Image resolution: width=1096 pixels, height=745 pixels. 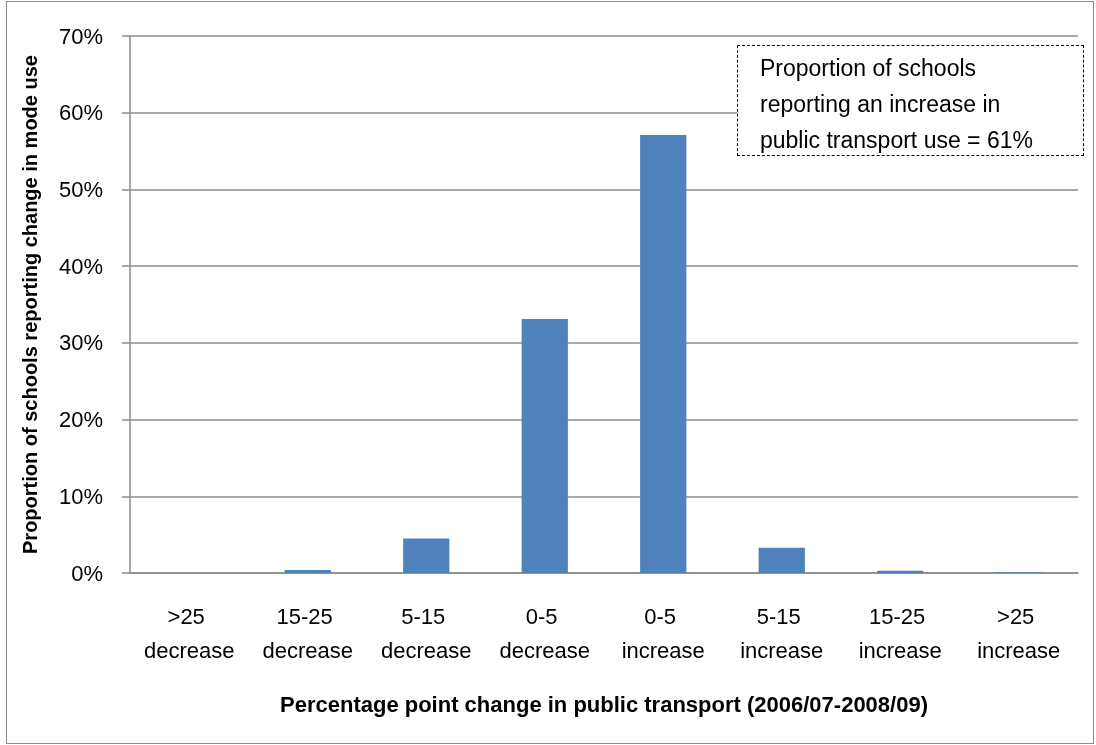 What do you see at coordinates (663, 633) in the screenshot?
I see `x-tick-label: 0-5 increase` at bounding box center [663, 633].